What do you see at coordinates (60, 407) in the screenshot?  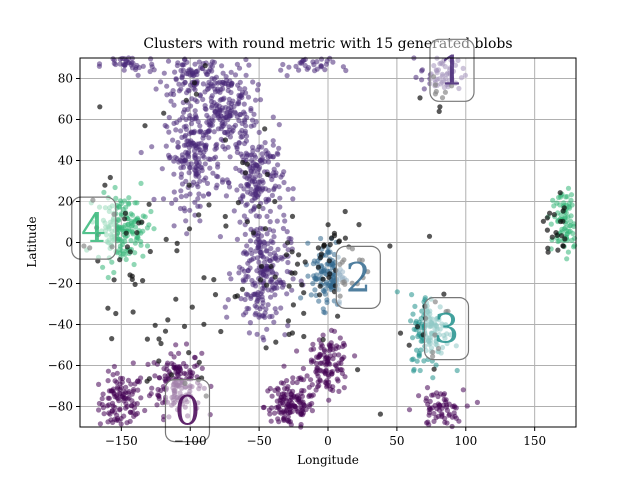 I see `y-tick-label: −80` at bounding box center [60, 407].